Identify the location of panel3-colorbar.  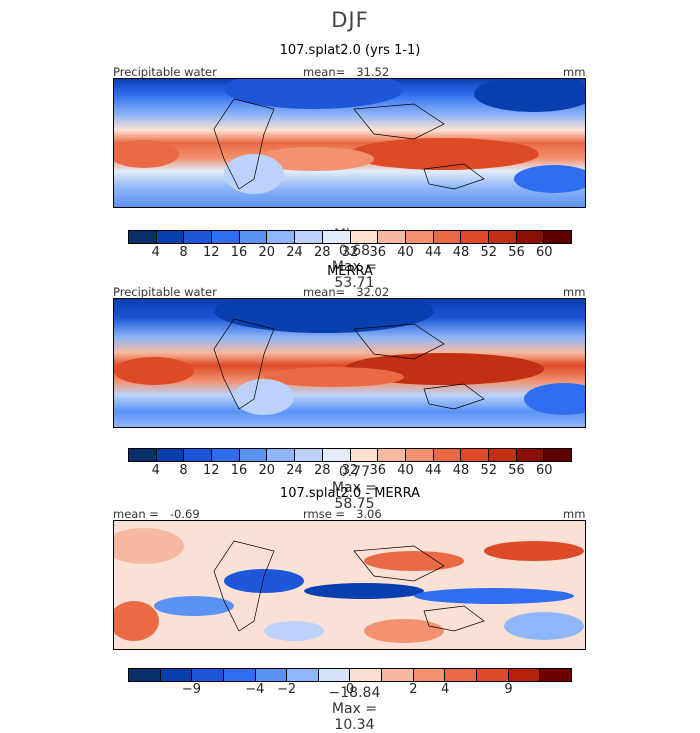
(350, 675).